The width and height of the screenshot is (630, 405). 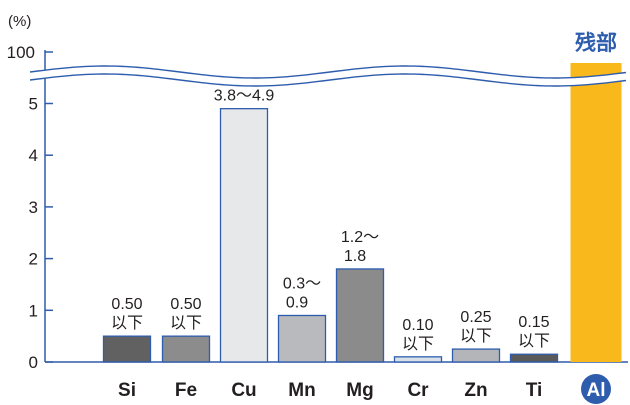 I want to click on break-band, so click(x=329, y=76).